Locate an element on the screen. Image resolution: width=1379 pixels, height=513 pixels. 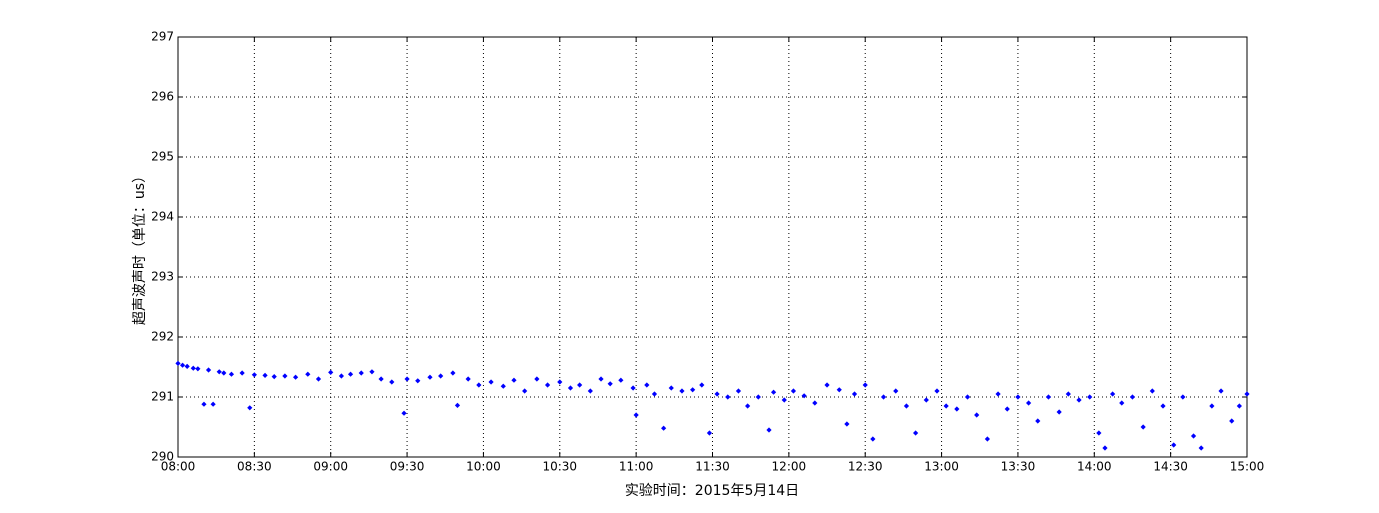
y-tick-label: 295 is located at coordinates (162, 157).